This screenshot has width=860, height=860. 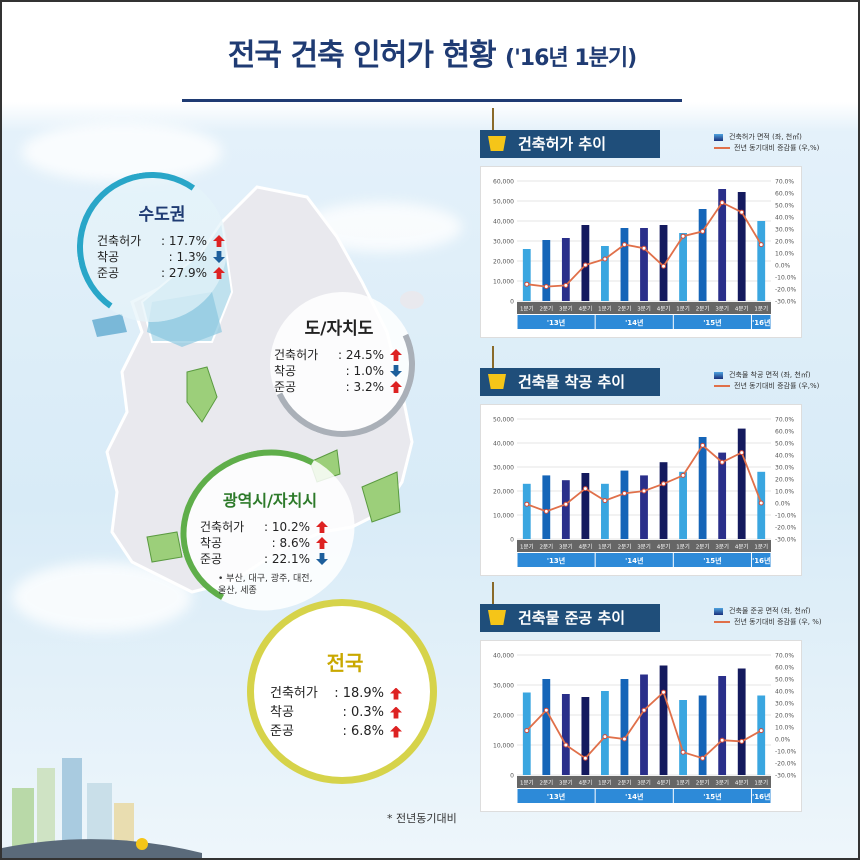 I want to click on y2-tick-label: 40.0%, so click(x=784, y=456).